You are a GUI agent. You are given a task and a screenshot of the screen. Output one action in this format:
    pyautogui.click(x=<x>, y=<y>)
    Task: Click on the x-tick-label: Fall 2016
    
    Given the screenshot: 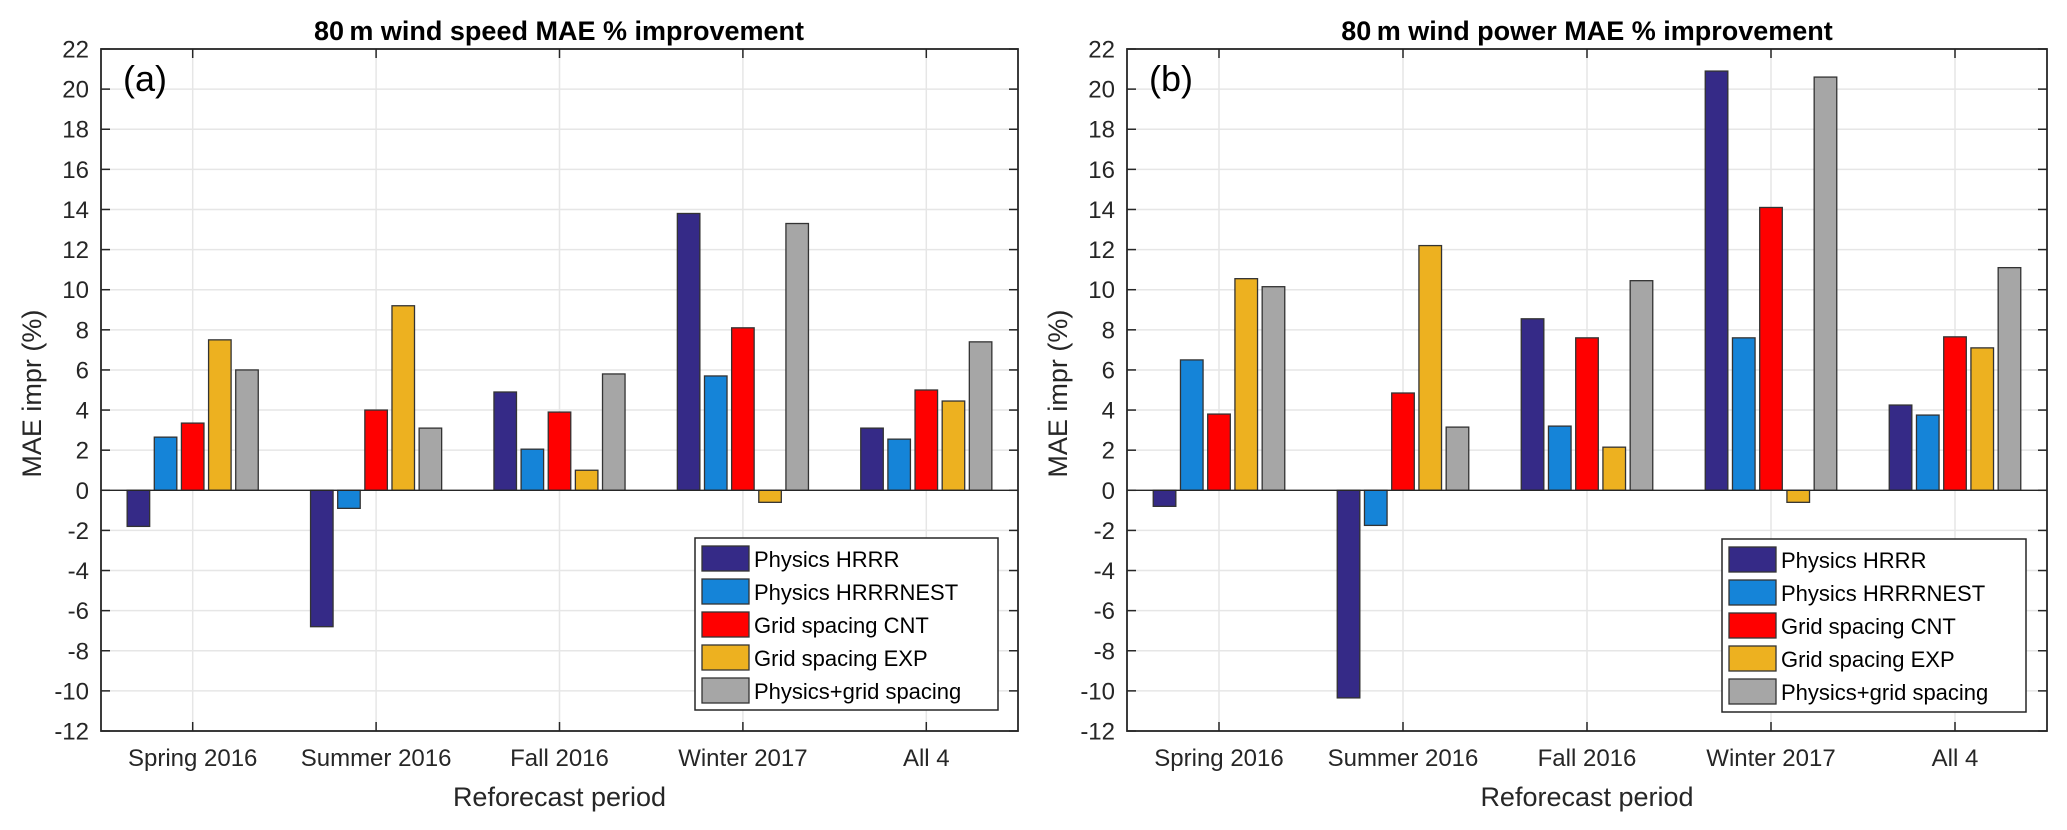 What is the action you would take?
    pyautogui.click(x=559, y=758)
    